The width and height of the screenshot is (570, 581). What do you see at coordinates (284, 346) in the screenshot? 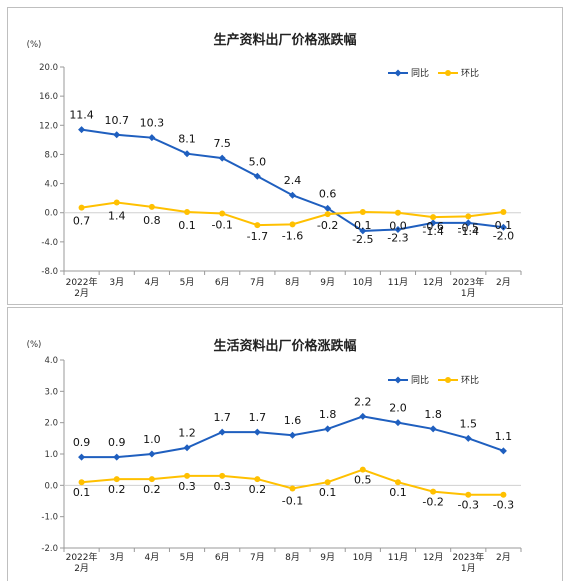
I see `chart-title: 生活资料出厂价格涨跌幅` at bounding box center [284, 346].